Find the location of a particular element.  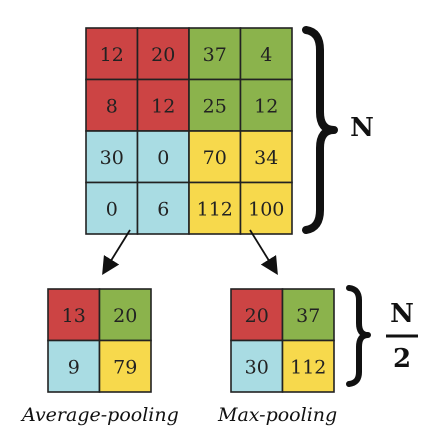

input-value-3-0: 0 is located at coordinates (112, 209).